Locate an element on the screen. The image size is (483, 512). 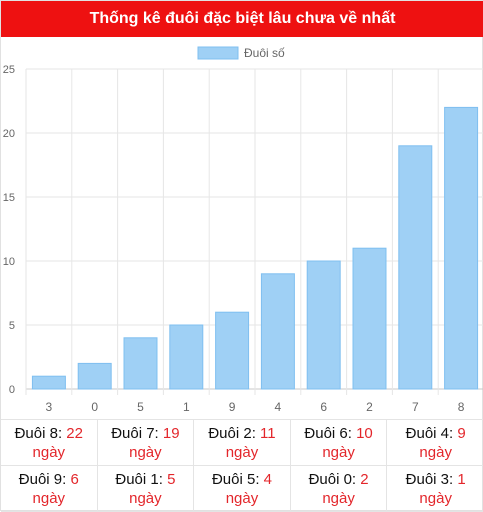
stat-cell: Đuôi 4: 9 ngày is located at coordinates (435, 443).